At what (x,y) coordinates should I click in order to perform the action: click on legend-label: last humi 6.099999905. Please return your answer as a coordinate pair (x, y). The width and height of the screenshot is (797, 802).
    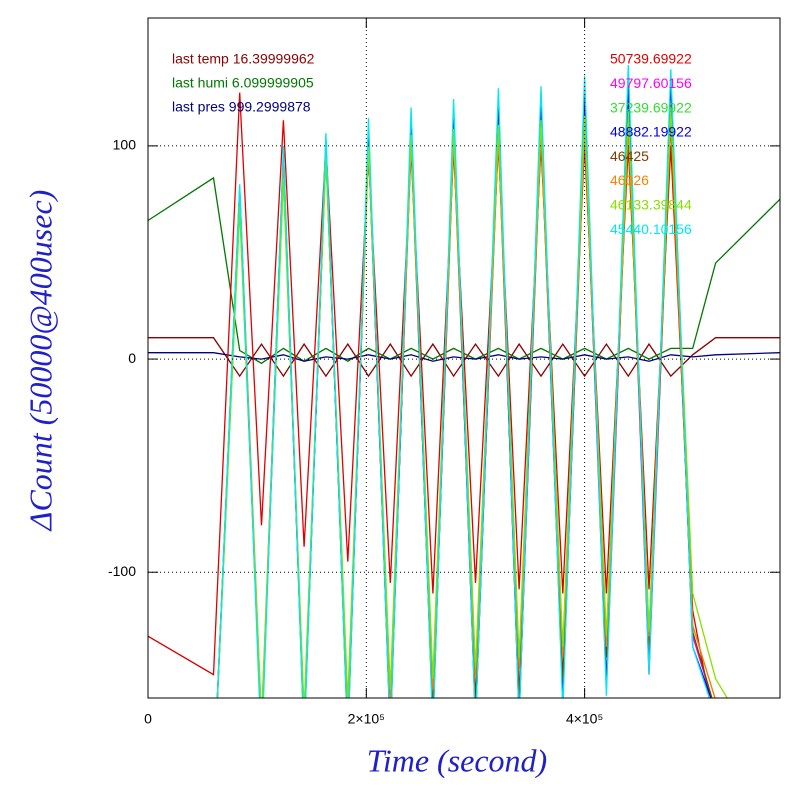
    Looking at the image, I should click on (243, 83).